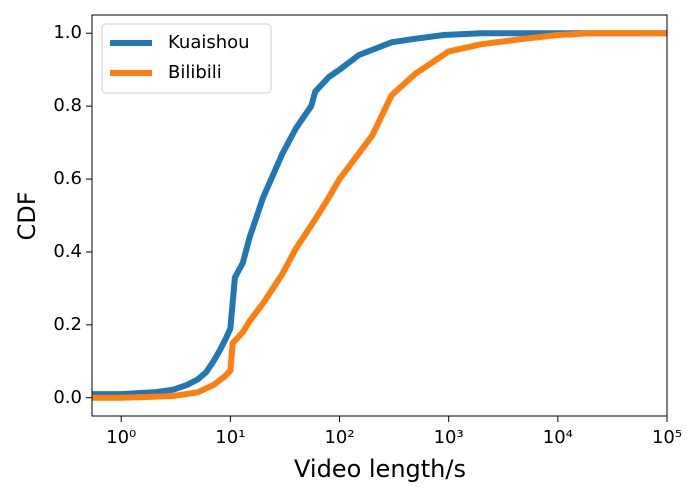  I want to click on legend-label: Kuaishou, so click(209, 42).